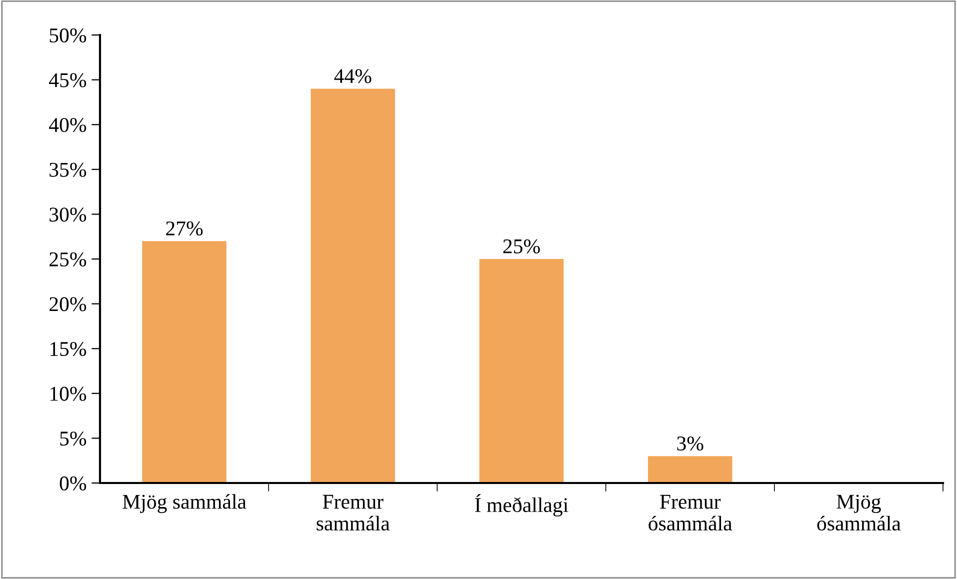 This screenshot has height=579, width=957. Describe the element at coordinates (353, 512) in the screenshot. I see `x-tick-label: Fremur sammála` at that location.